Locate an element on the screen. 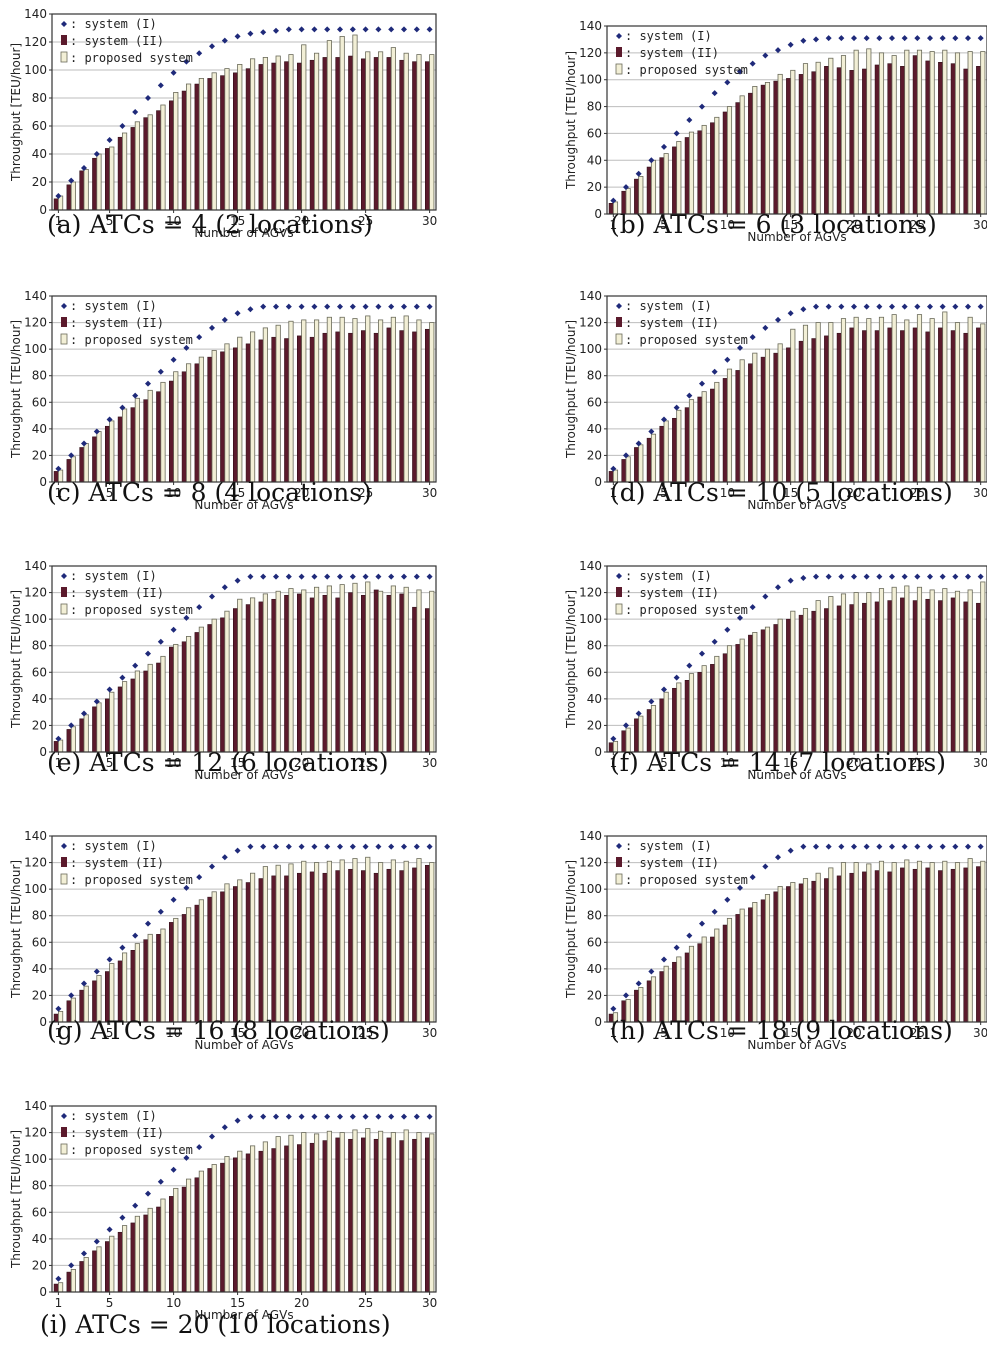 This screenshot has width=987, height=1371. y-tick-label: 100 is located at coordinates (35, 619).